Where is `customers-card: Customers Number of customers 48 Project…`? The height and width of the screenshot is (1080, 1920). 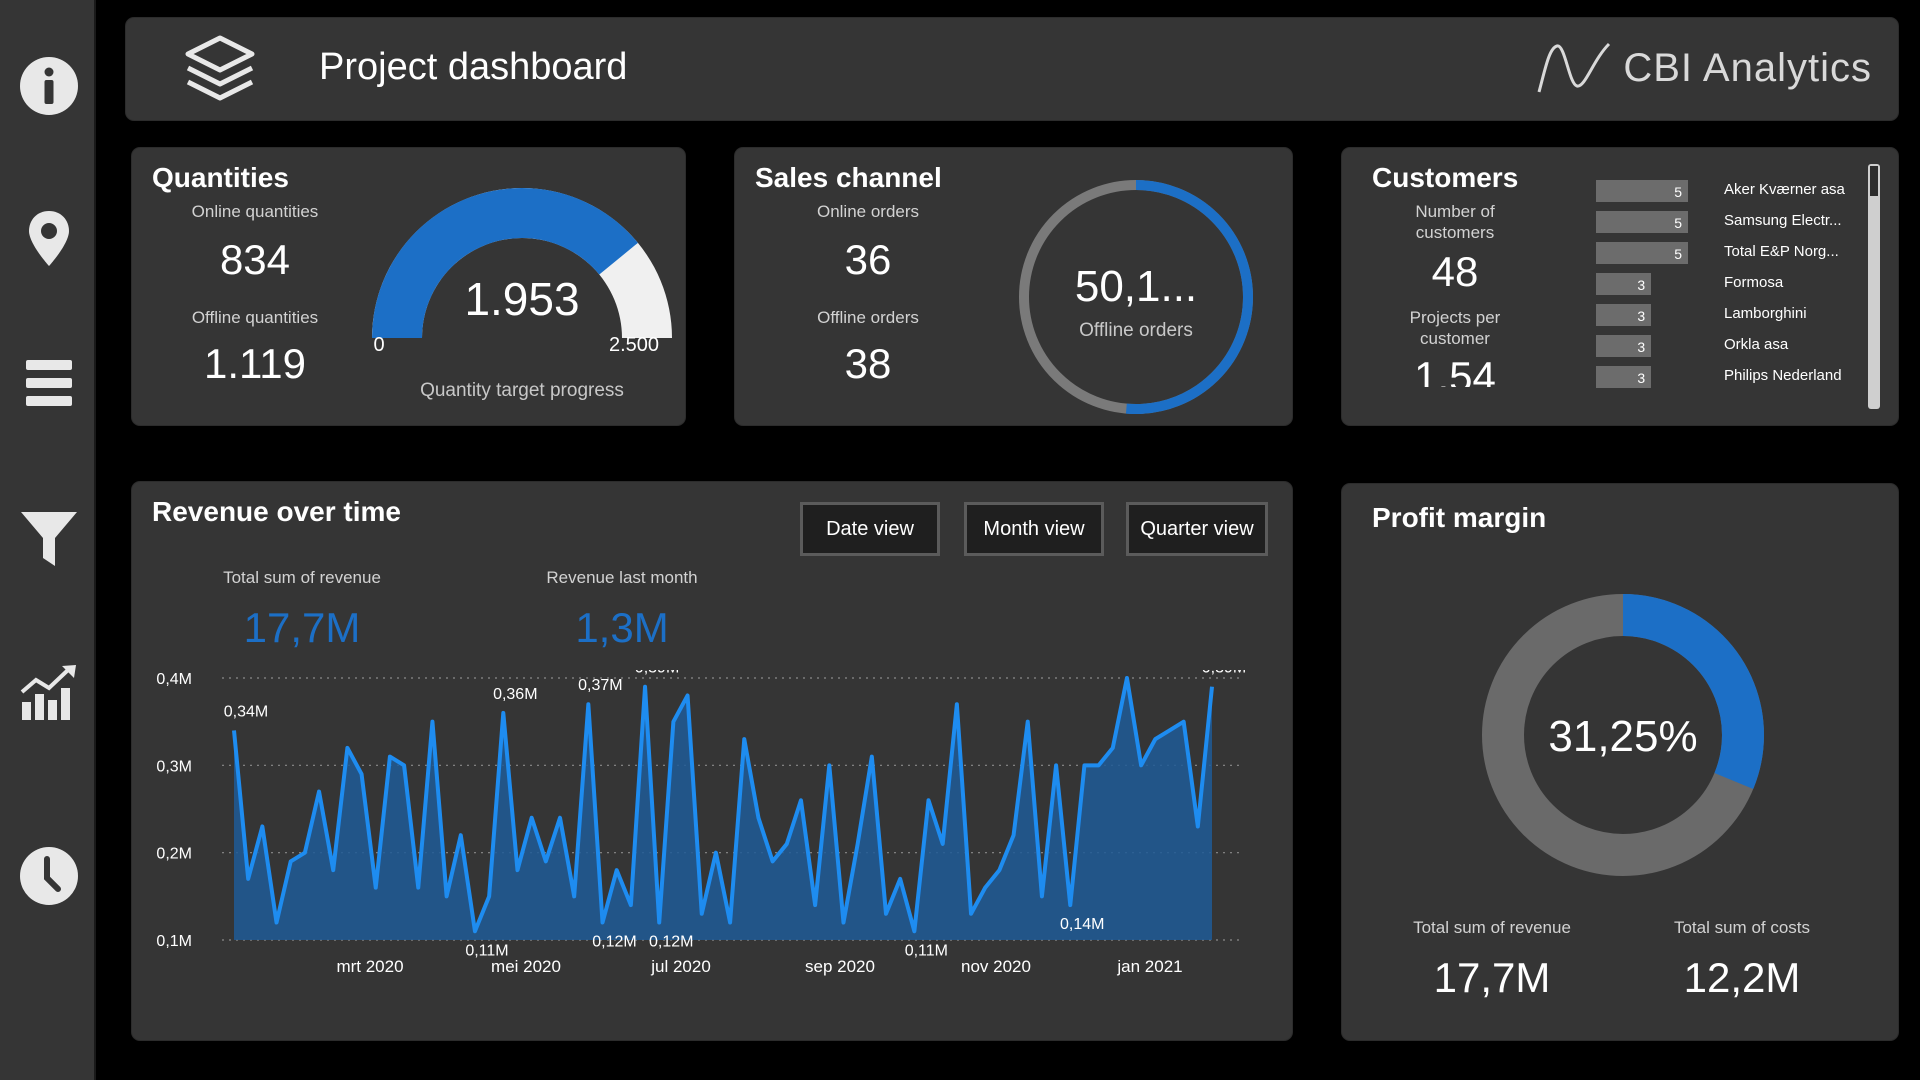
customers-card: Customers Number of customers 48 Project… is located at coordinates (1620, 286).